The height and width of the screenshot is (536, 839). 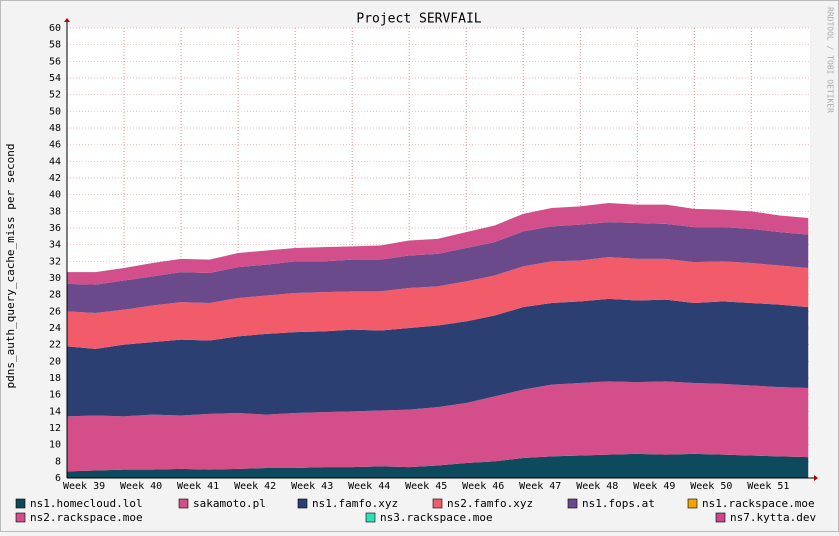 What do you see at coordinates (55, 295) in the screenshot?
I see `y-tick-label: 28` at bounding box center [55, 295].